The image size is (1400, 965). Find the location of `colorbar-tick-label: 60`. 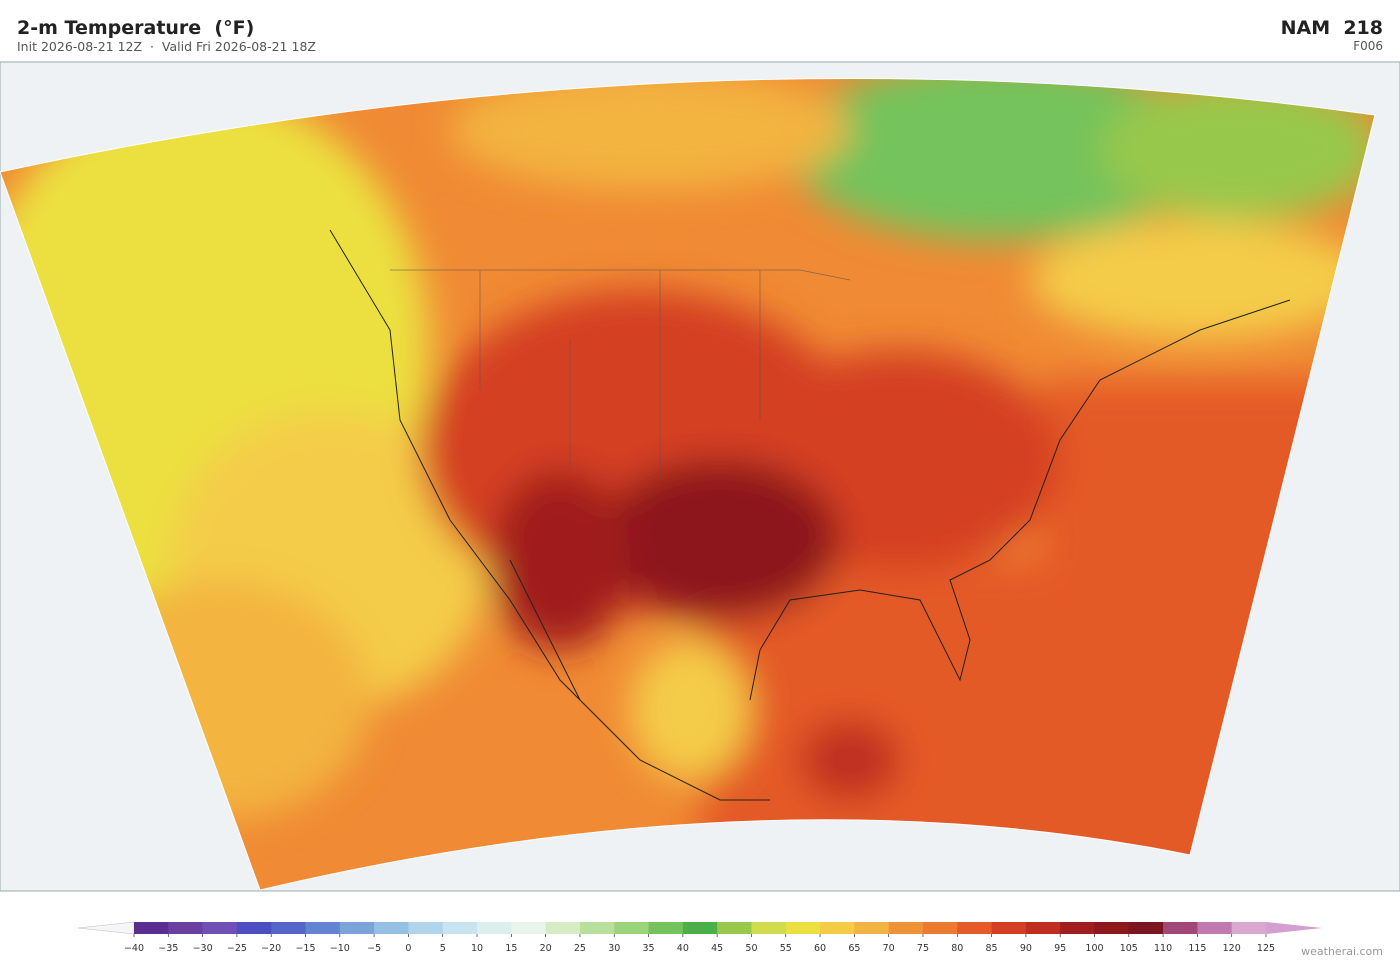

colorbar-tick-label: 60 is located at coordinates (820, 948).